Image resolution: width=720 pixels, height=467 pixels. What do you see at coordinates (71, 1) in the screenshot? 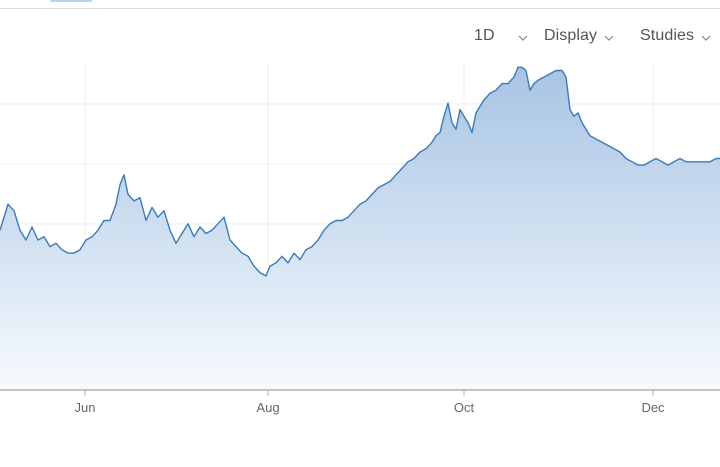
I see `active-tab-indicator` at bounding box center [71, 1].